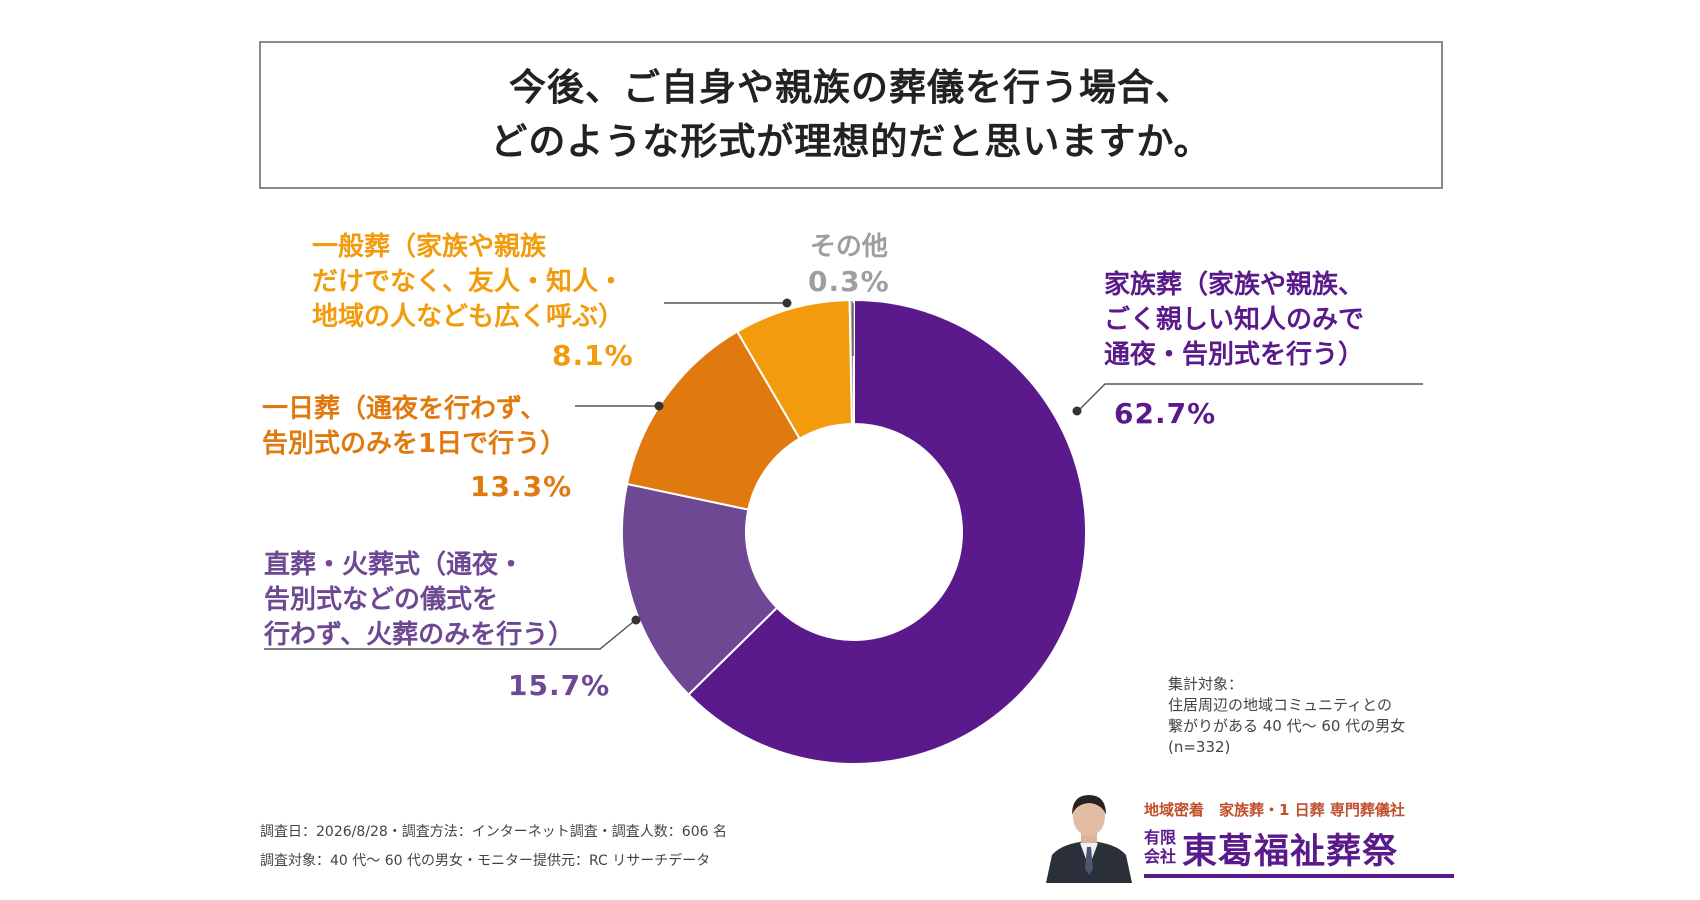  I want to click on label-general: 一般葬（家族や親族 だけでなく、友人・知人・ 地域の人なども広く呼ぶ） 8.1%, so click(473, 302).